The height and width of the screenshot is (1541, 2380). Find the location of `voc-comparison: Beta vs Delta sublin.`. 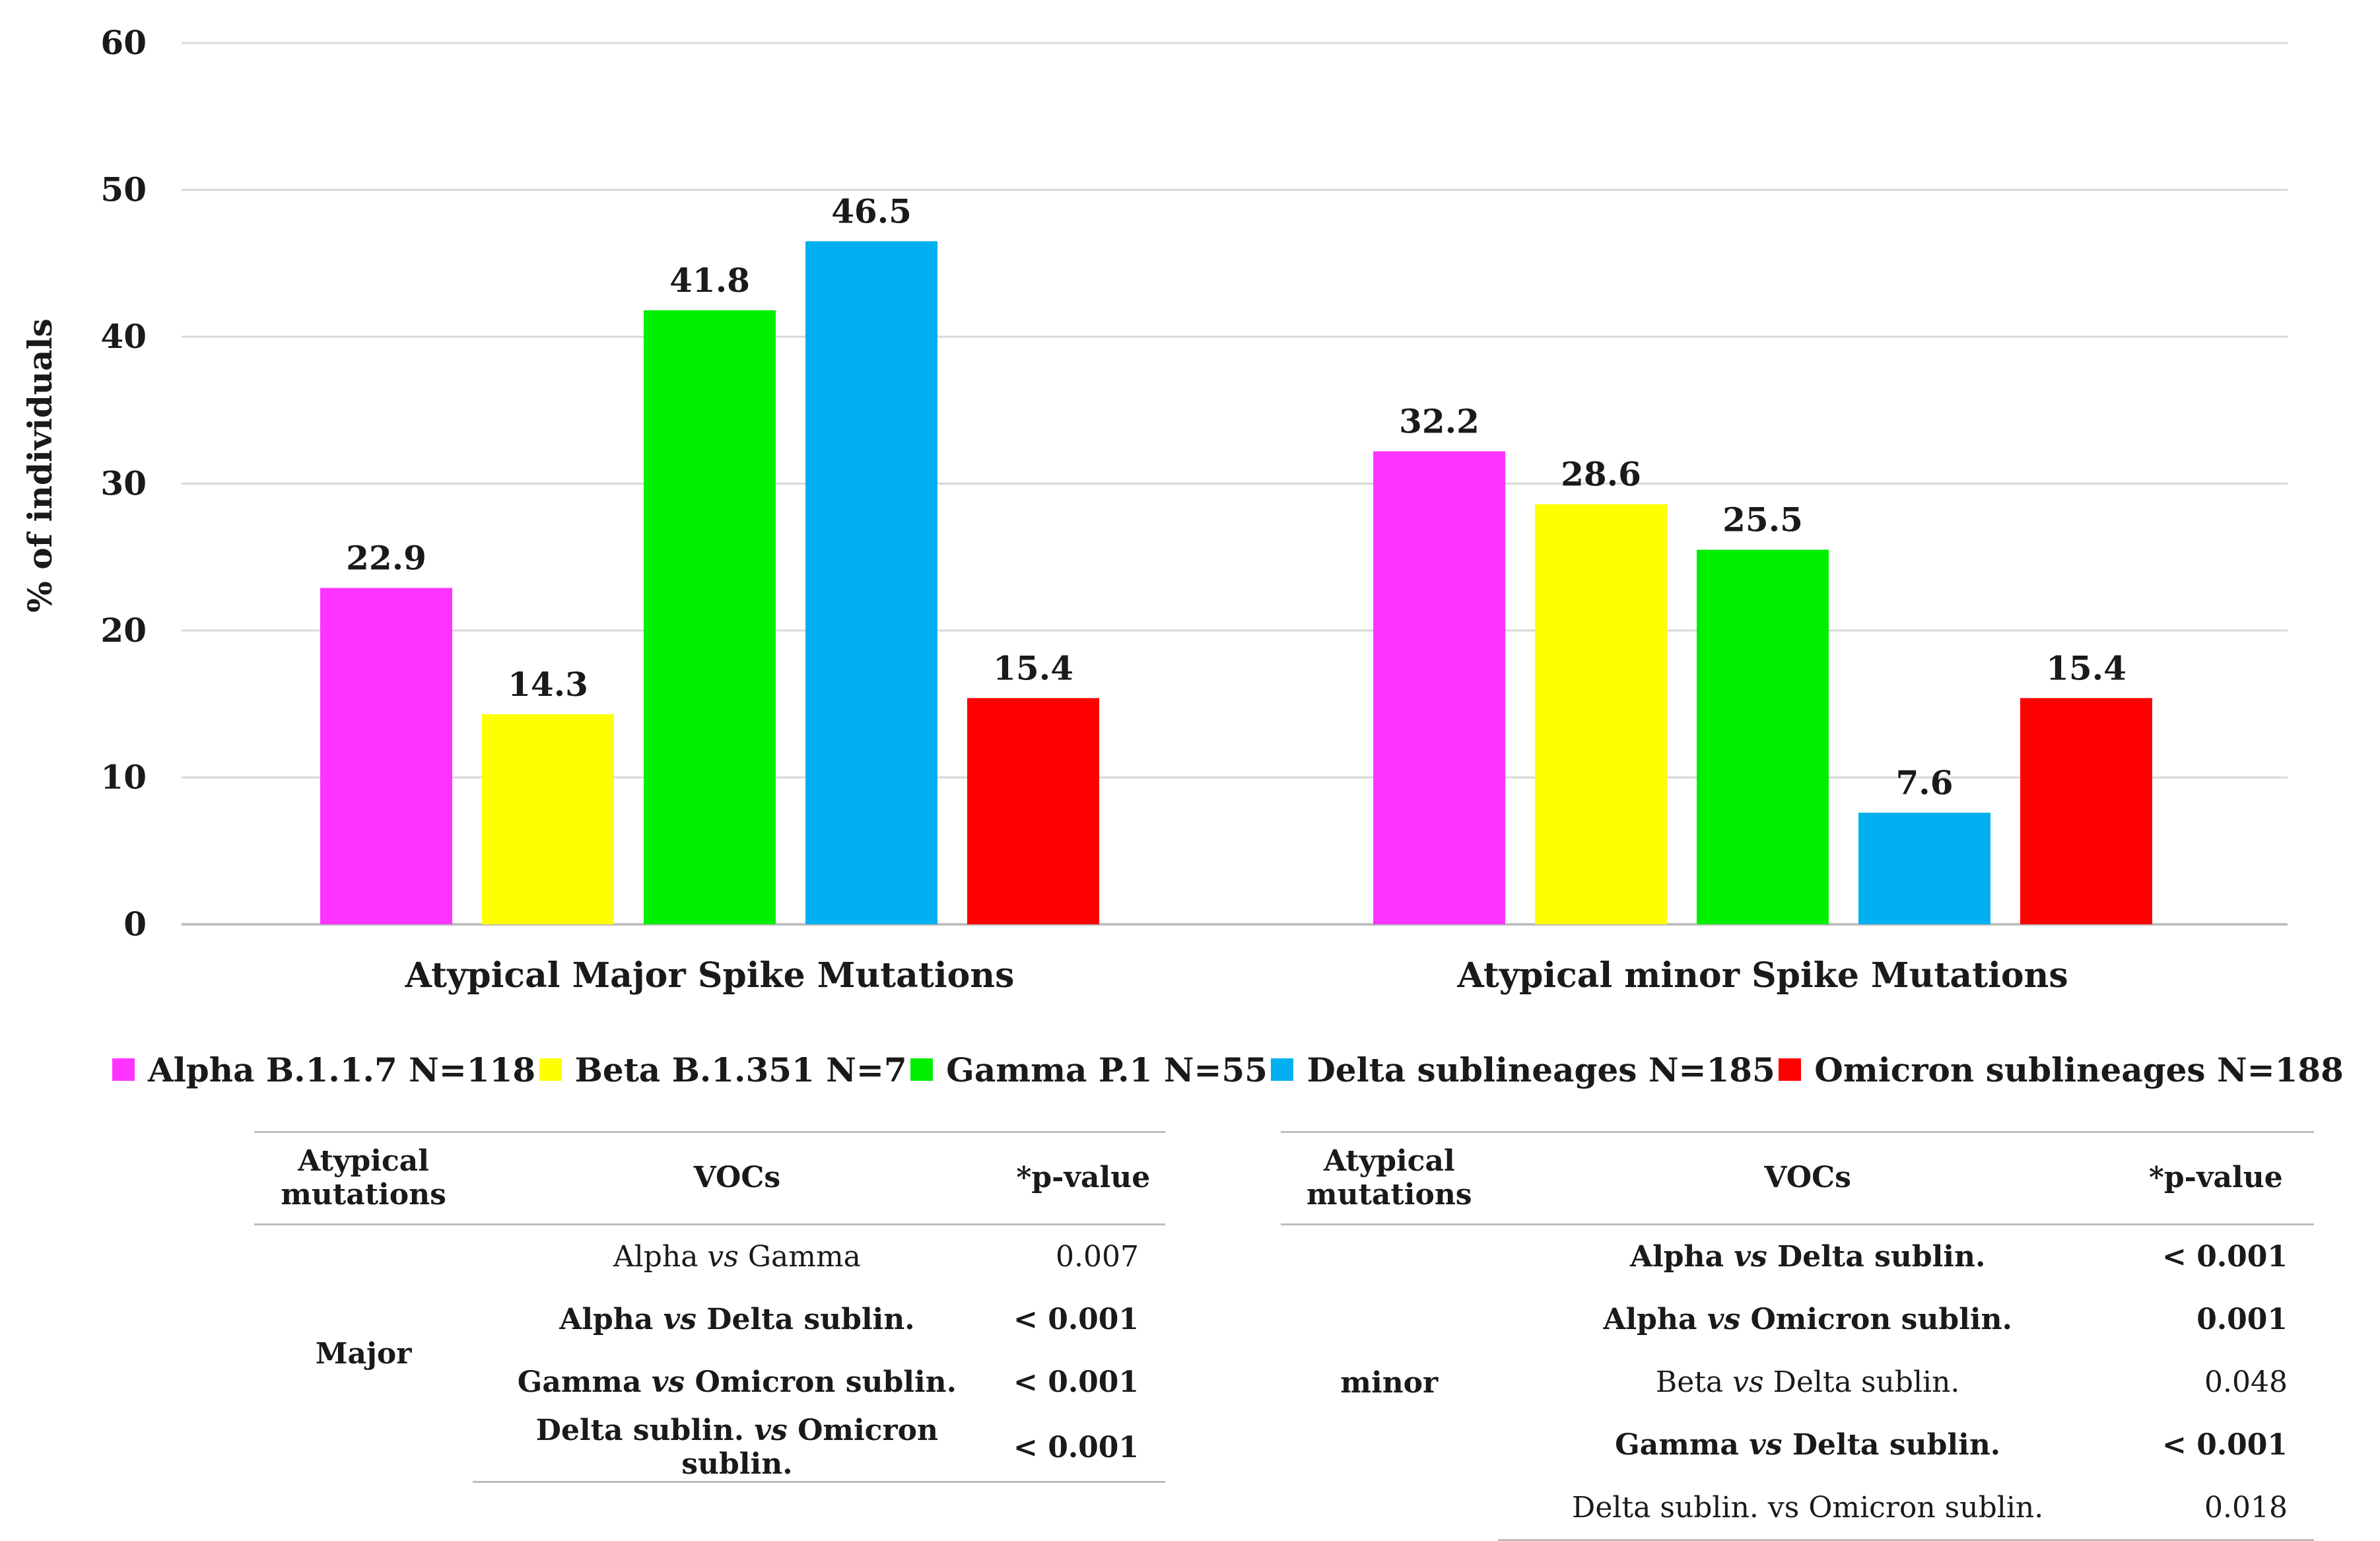

voc-comparison: Beta vs Delta sublin. is located at coordinates (1807, 1382).